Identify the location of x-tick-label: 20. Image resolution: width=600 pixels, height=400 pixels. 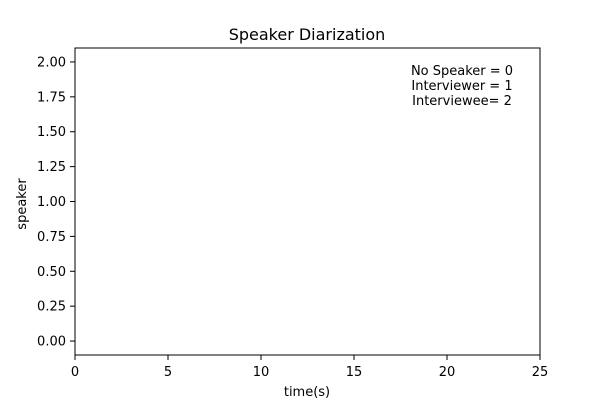
(447, 372).